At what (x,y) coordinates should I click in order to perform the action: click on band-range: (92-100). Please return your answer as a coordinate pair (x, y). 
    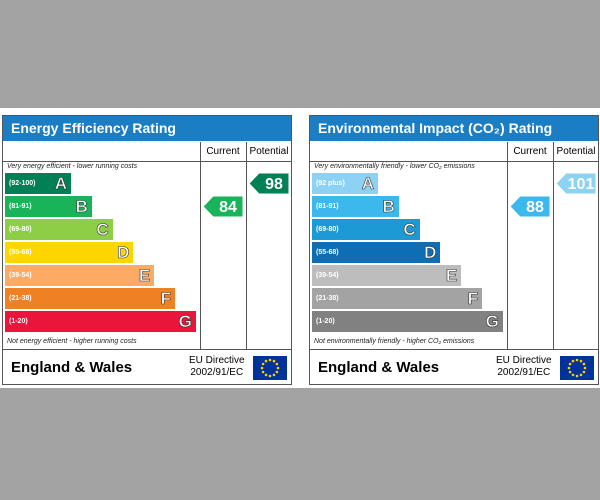
    Looking at the image, I should click on (22, 183).